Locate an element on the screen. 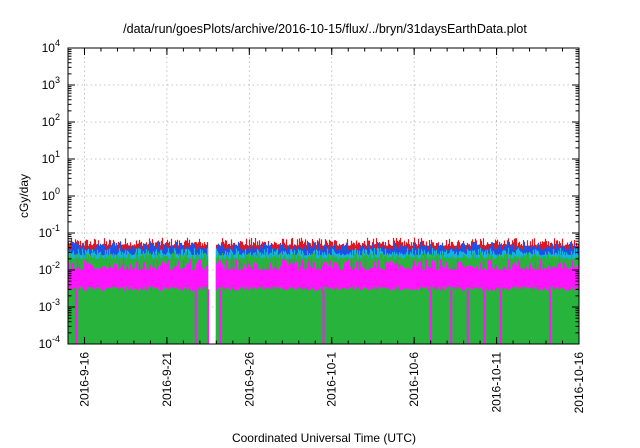 The image size is (640, 448). y-tick-label: 10⁻⁴ is located at coordinates (49, 342).